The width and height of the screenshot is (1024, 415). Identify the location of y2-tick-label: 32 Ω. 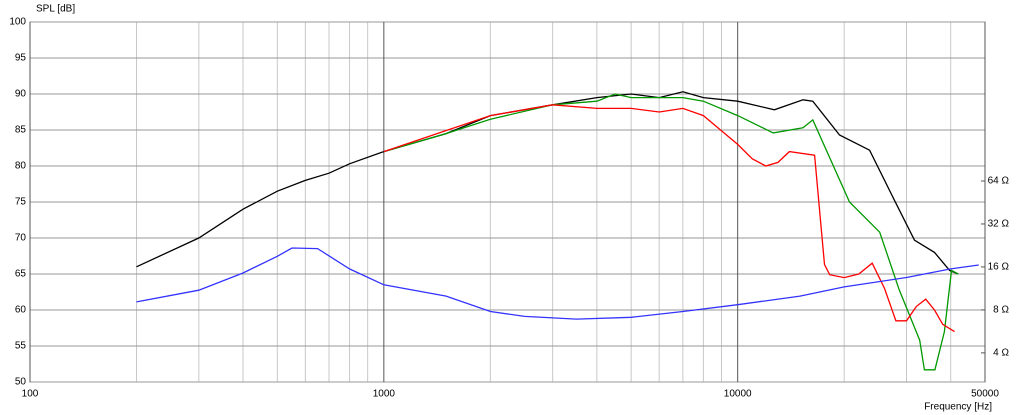
(999, 224).